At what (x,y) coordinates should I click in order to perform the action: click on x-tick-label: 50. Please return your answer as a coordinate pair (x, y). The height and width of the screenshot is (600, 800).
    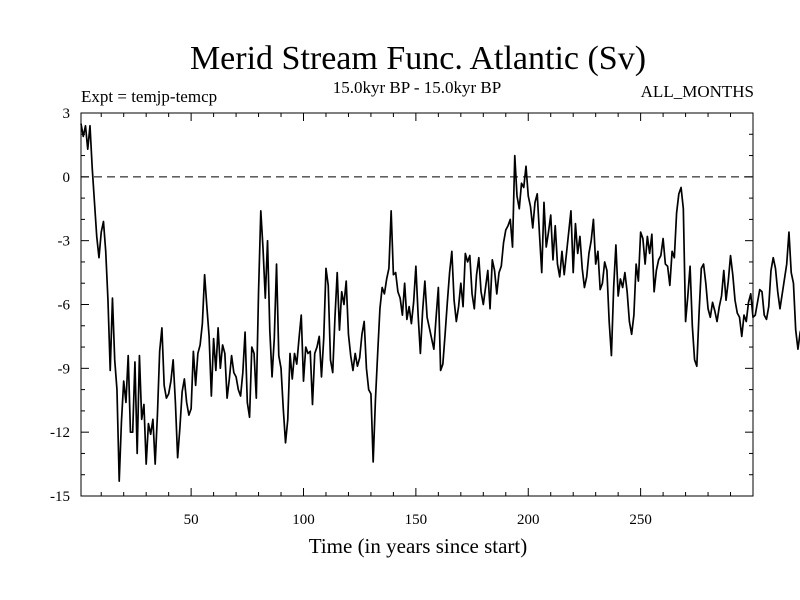
    Looking at the image, I should click on (191, 520).